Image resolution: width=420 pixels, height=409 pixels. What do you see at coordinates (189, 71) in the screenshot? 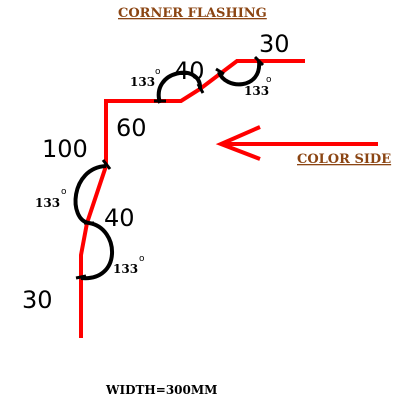
I see `dimension-label-top-slope: 40` at bounding box center [189, 71].